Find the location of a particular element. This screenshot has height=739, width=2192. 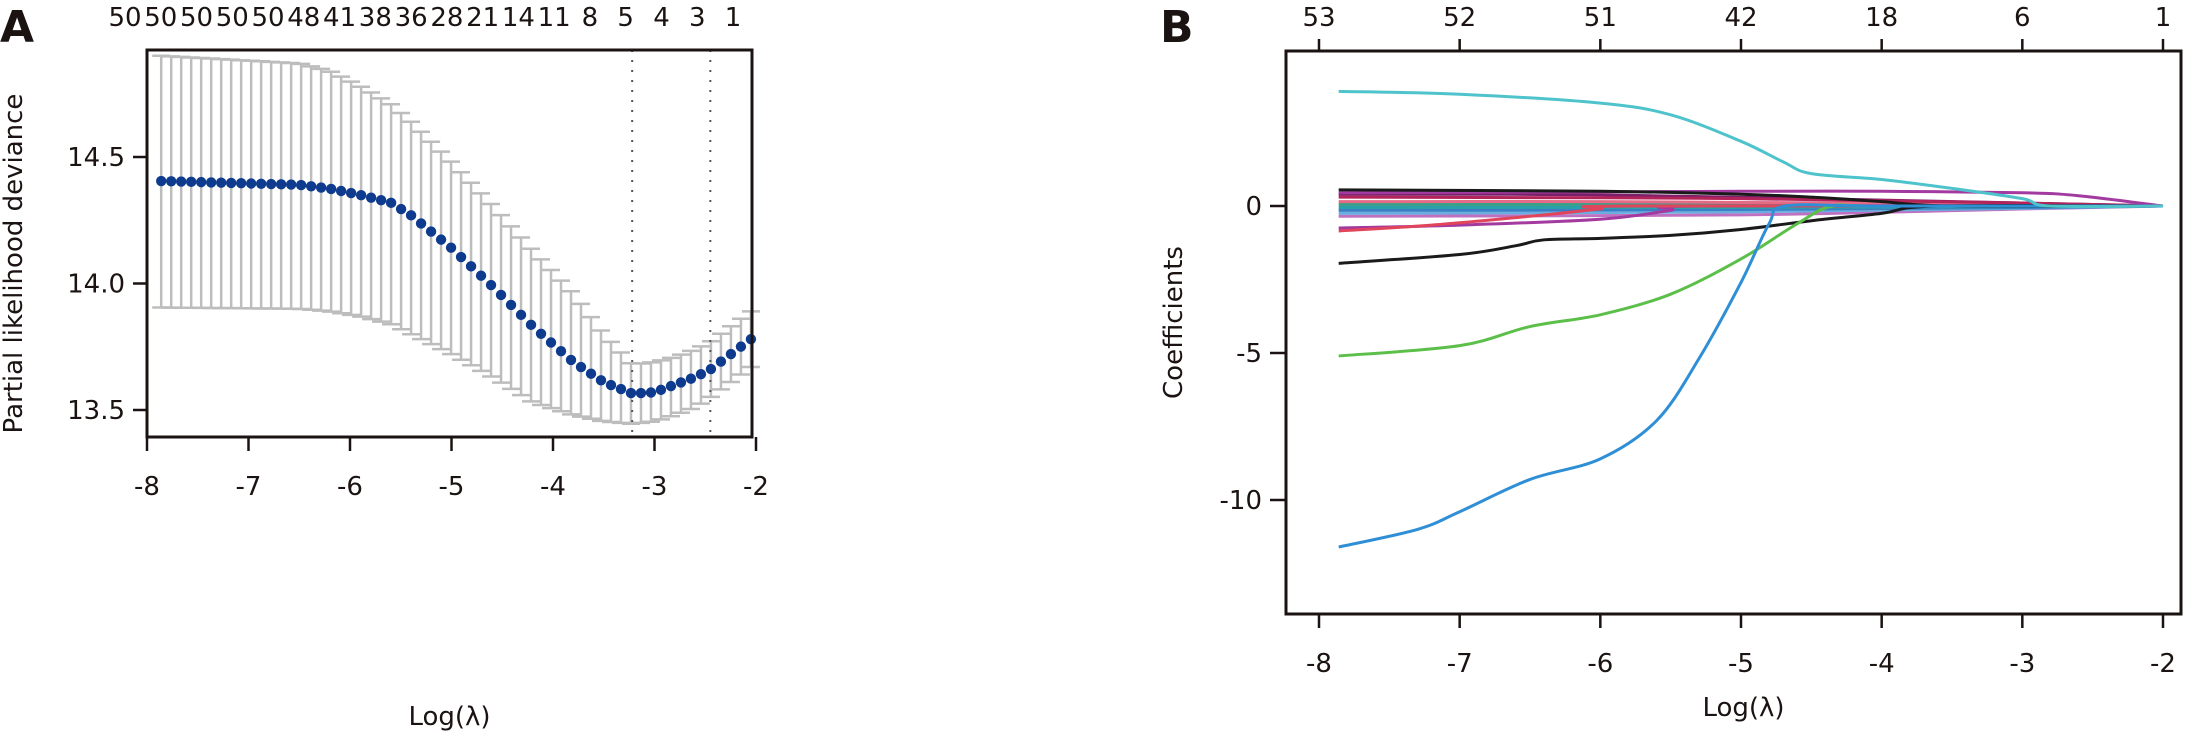

top-axis-label: 52 is located at coordinates (1459, 18).